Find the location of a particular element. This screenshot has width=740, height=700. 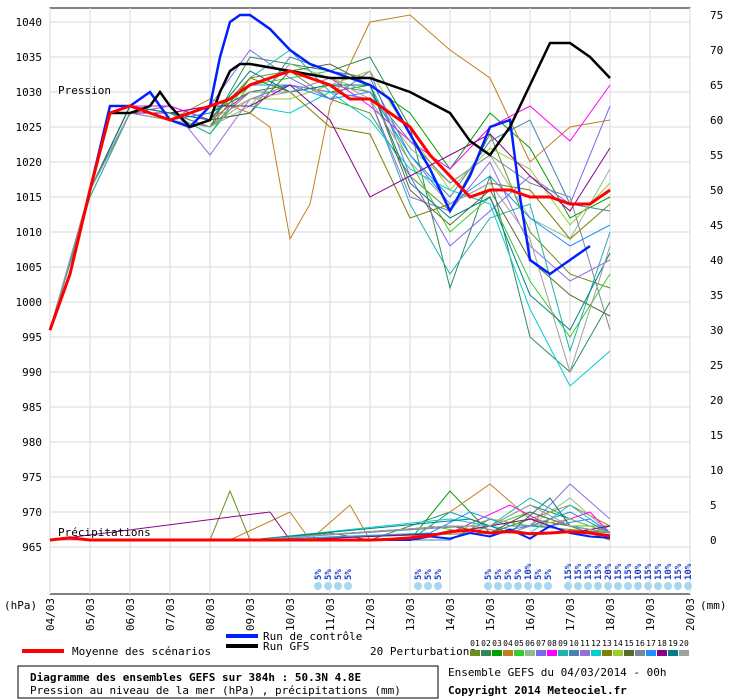

left-tick-label: 1000 is located at coordinates (29, 302).